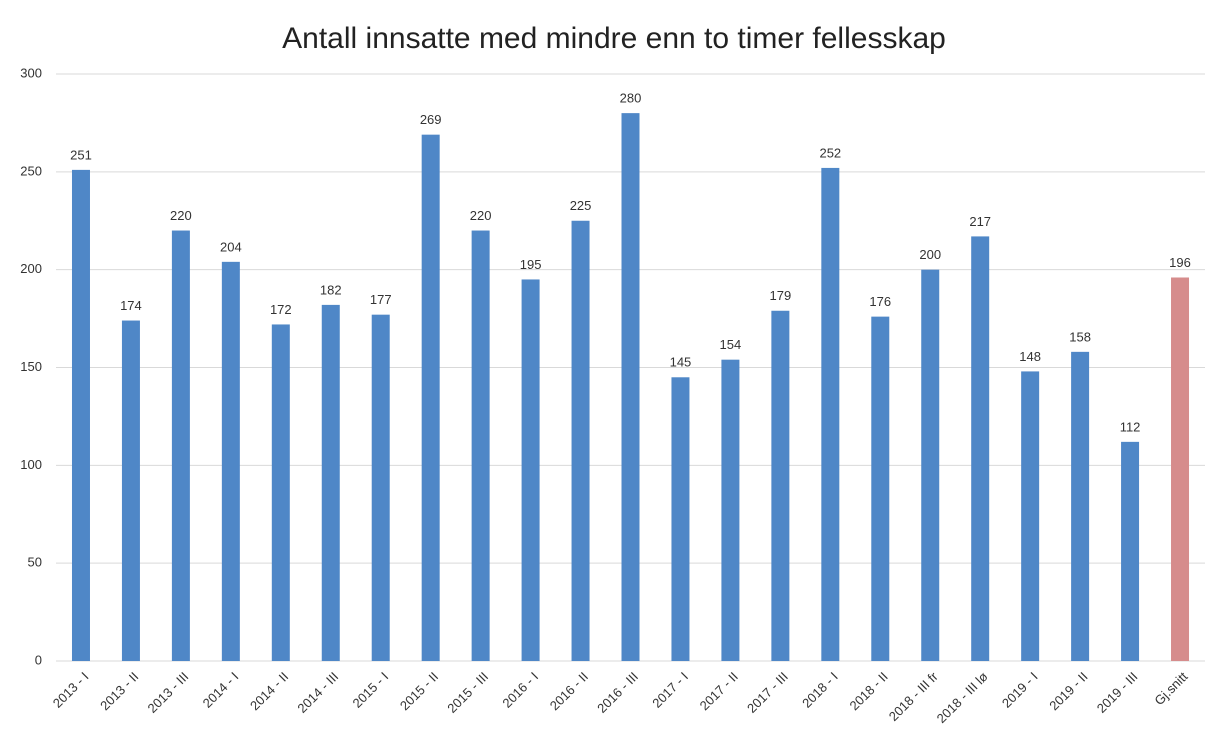 The height and width of the screenshot is (731, 1205). Describe the element at coordinates (1180, 262) in the screenshot. I see `data-label: 196` at that location.